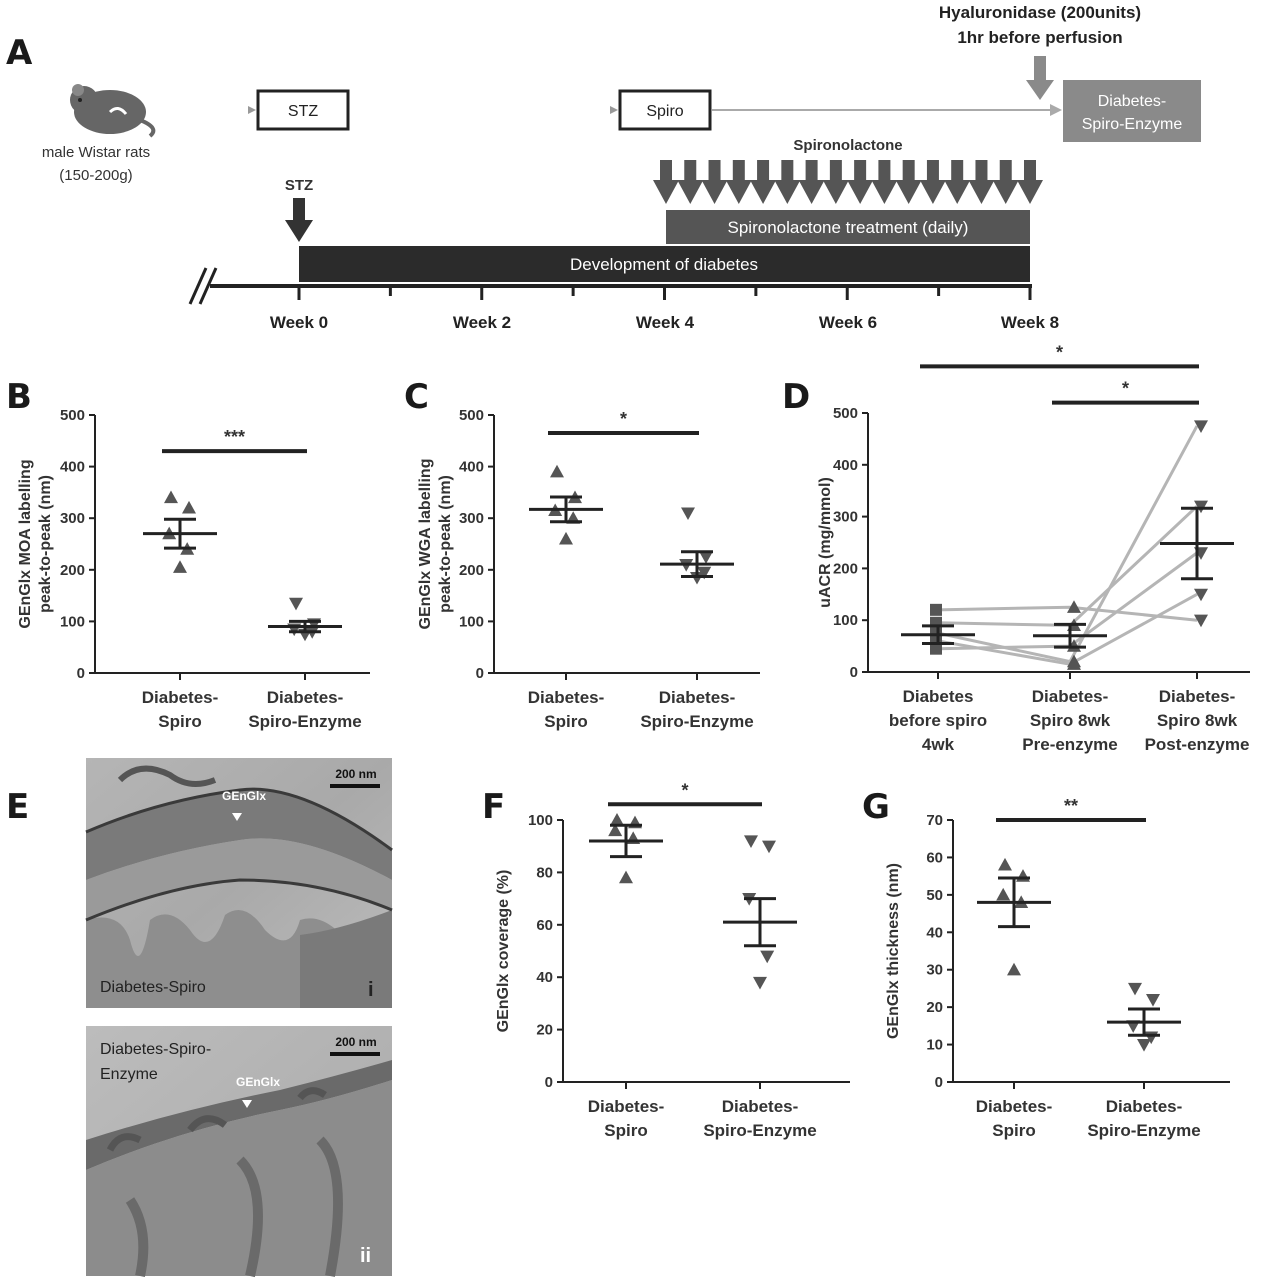 This screenshot has width=1266, height=1280. Describe the element at coordinates (1132, 124) in the screenshot. I see `group-box-line2: Spiro-Enzyme` at that location.